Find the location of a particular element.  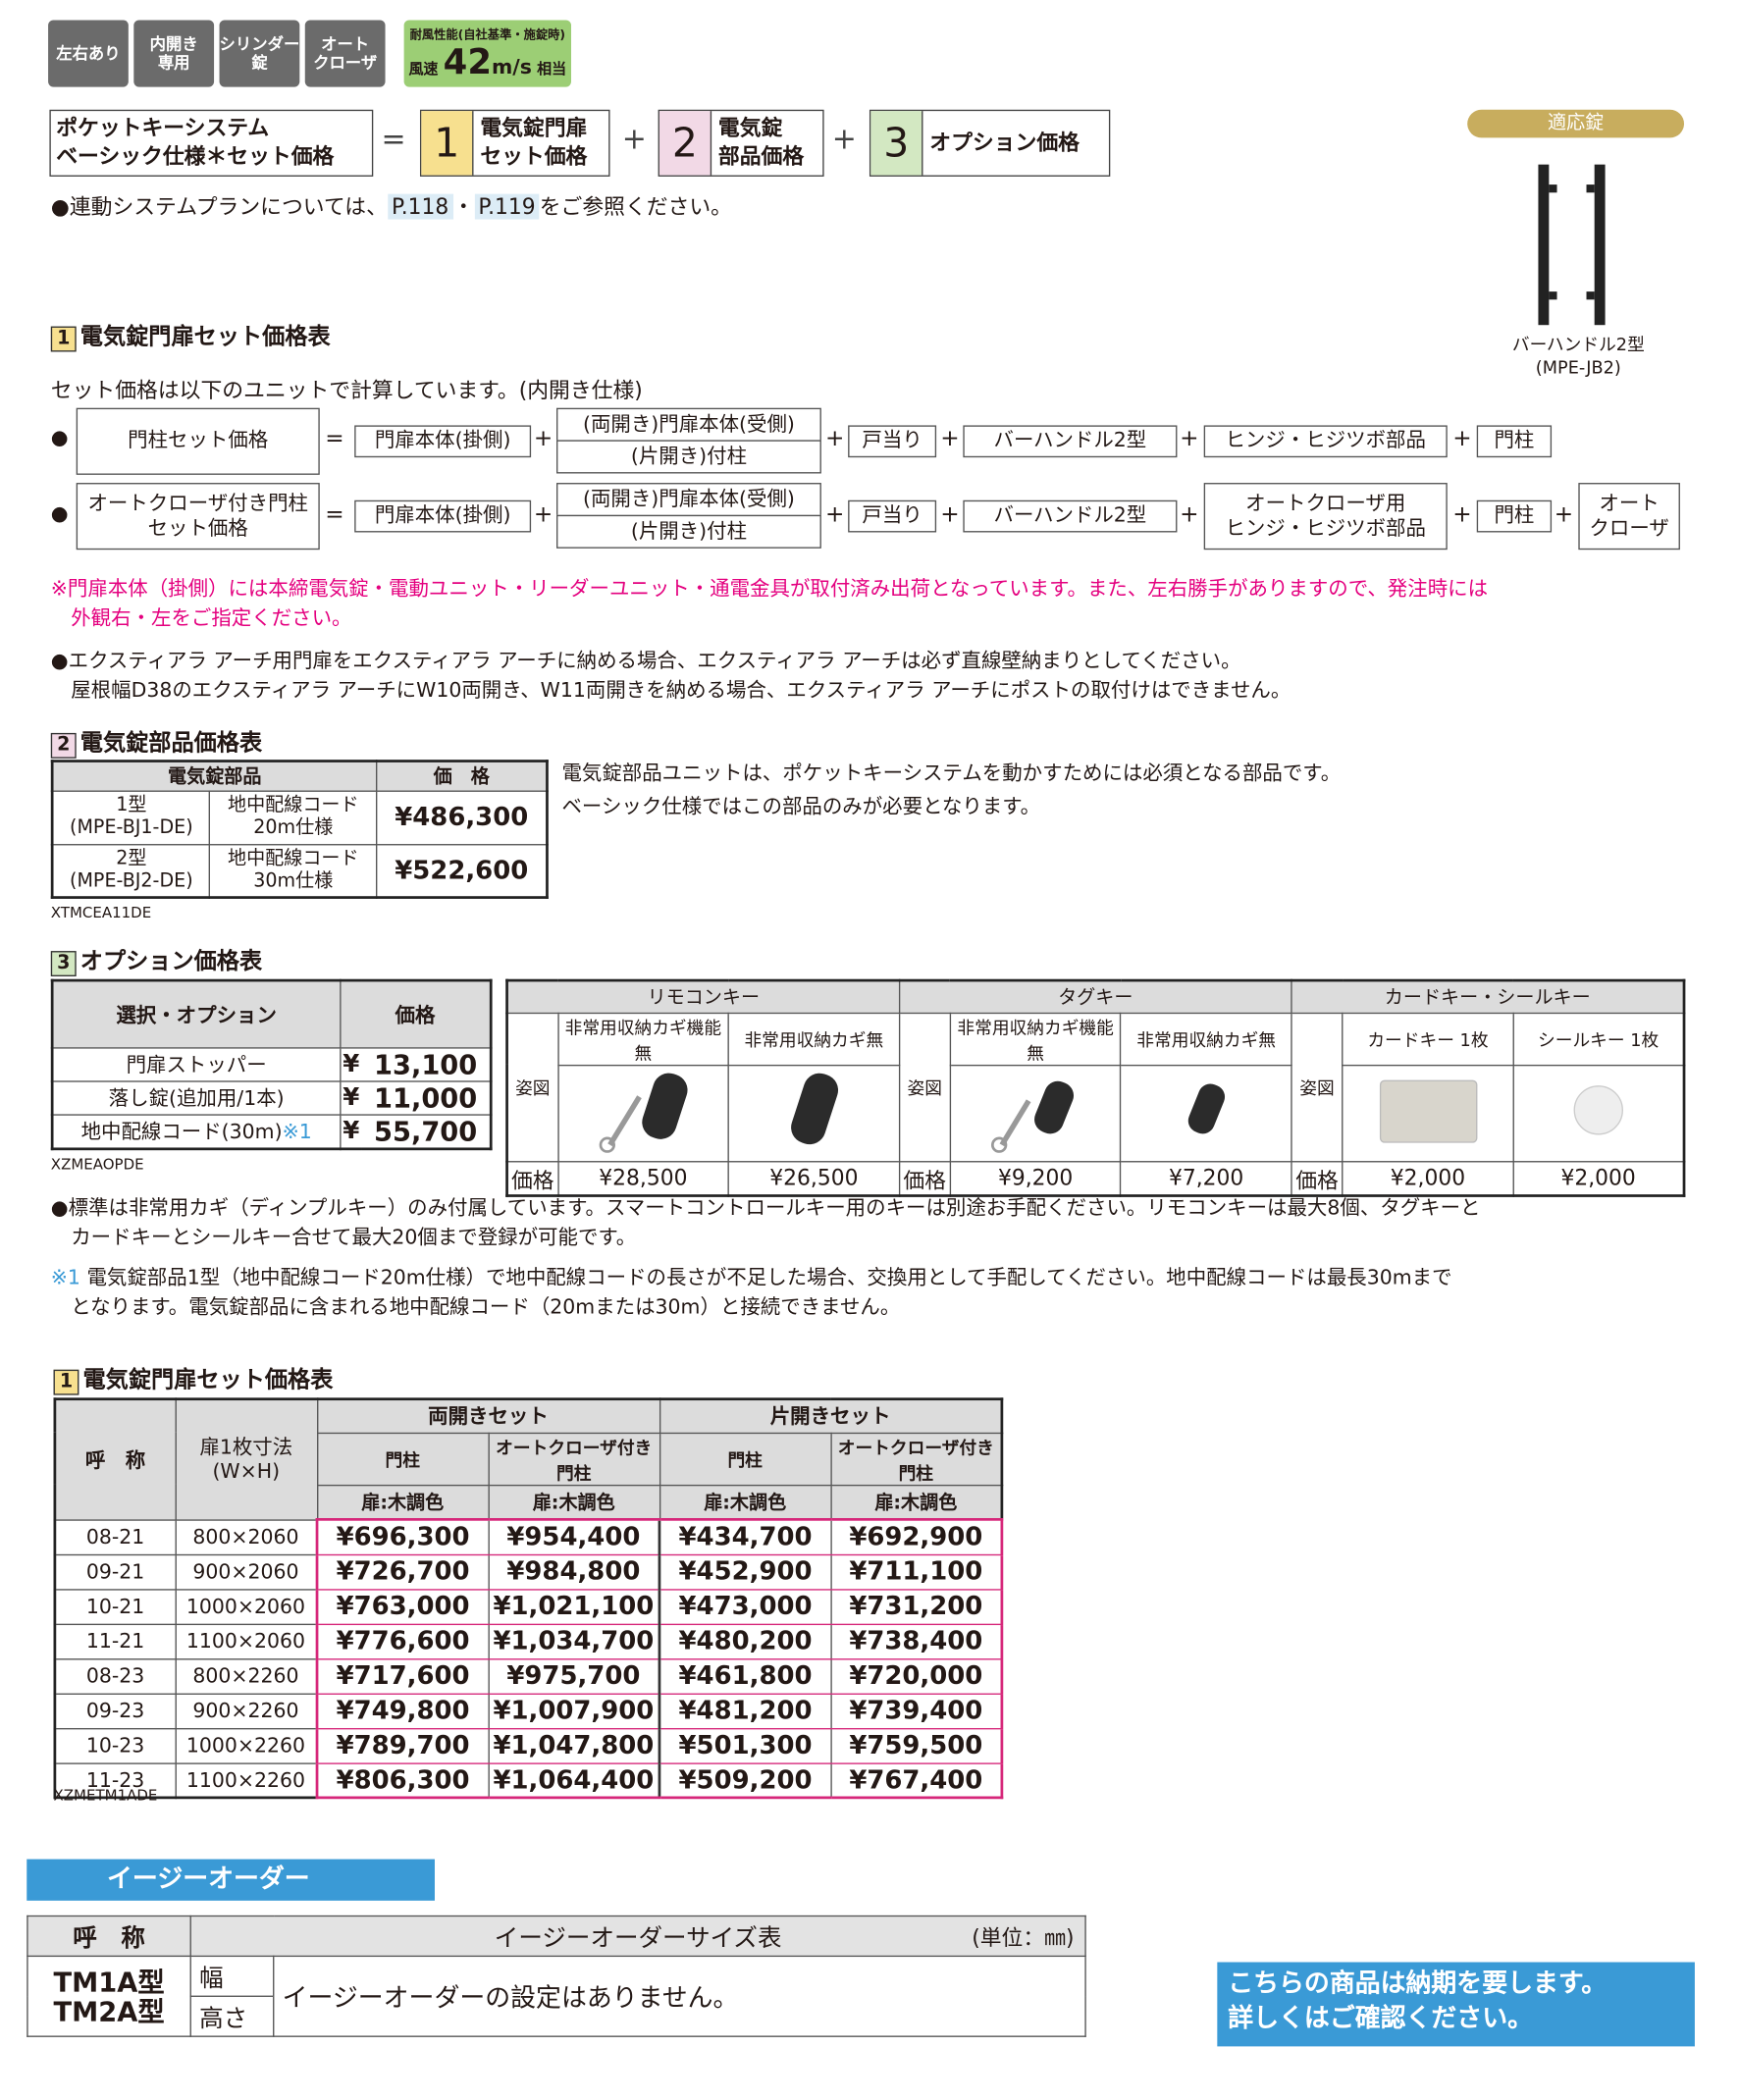

header: 扉:木調色 is located at coordinates (745, 1502).